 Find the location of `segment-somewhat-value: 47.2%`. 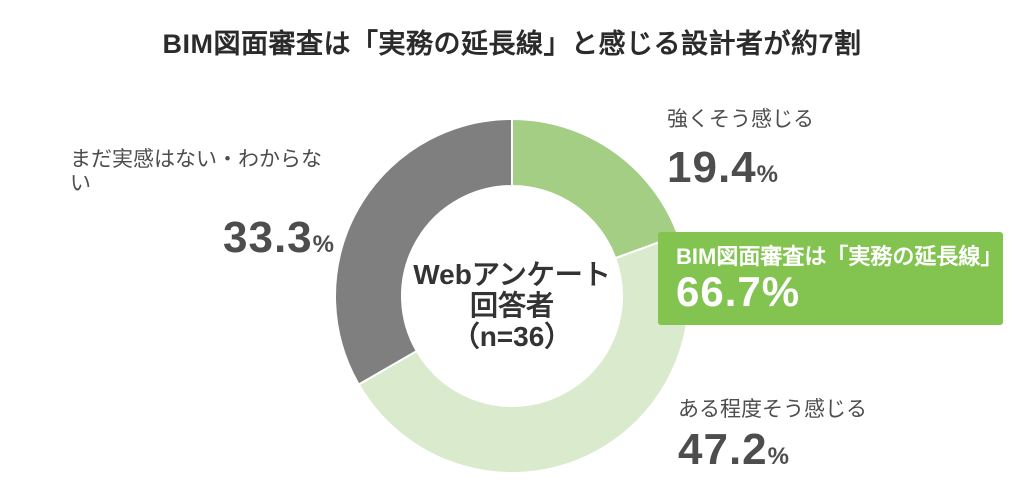

segment-somewhat-value: 47.2% is located at coordinates (772, 453).